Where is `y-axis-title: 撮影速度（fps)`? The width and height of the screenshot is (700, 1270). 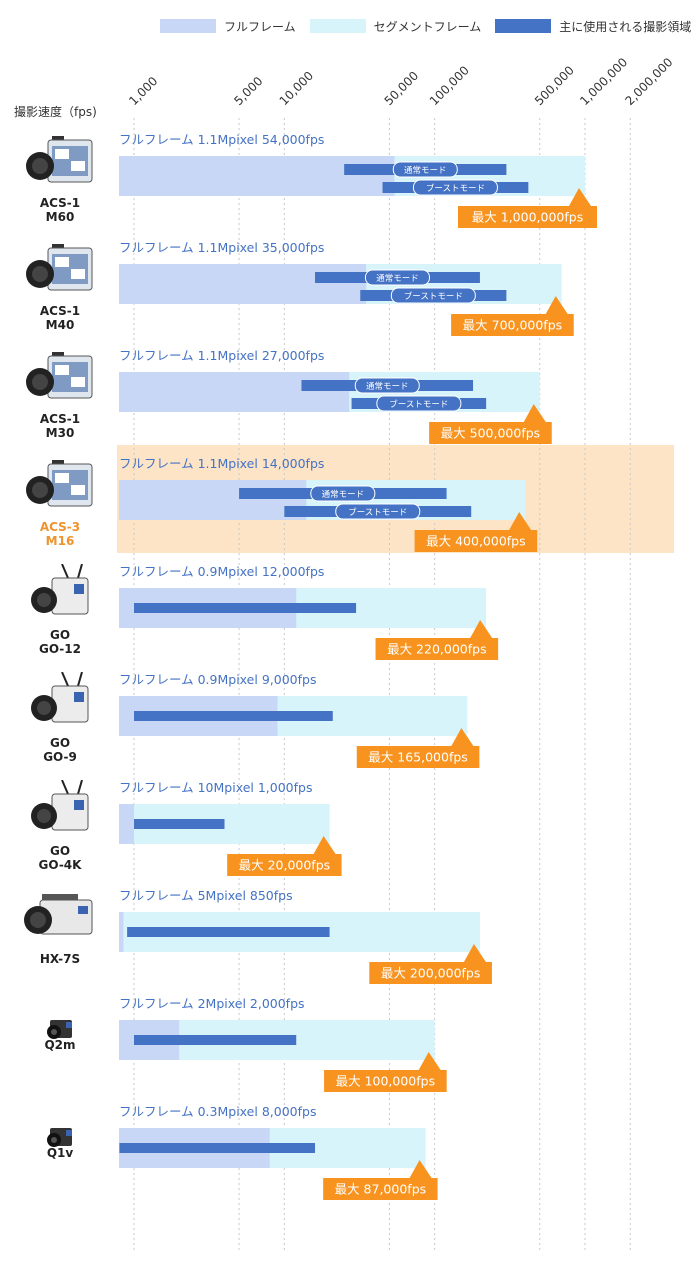
y-axis-title: 撮影速度（fps) is located at coordinates (55, 112).